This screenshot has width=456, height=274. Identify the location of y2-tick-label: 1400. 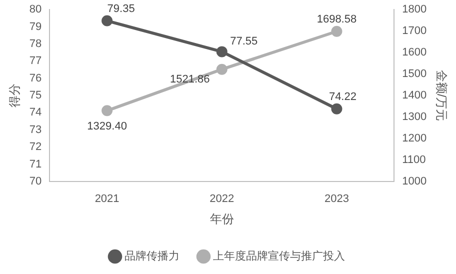
(414, 96).